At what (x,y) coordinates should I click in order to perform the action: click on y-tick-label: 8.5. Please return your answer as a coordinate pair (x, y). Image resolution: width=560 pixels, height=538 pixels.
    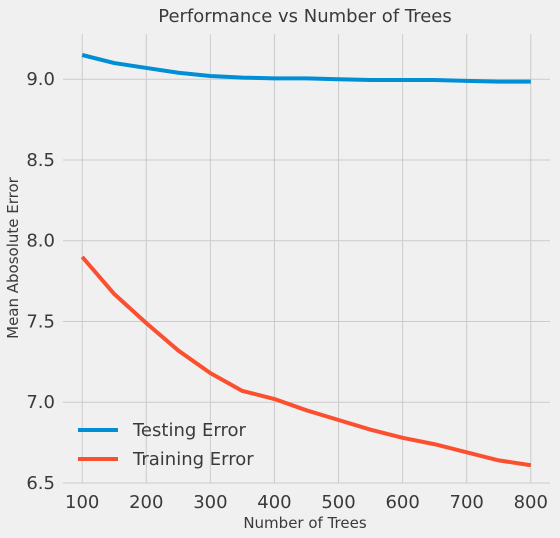
    Looking at the image, I should click on (40, 160).